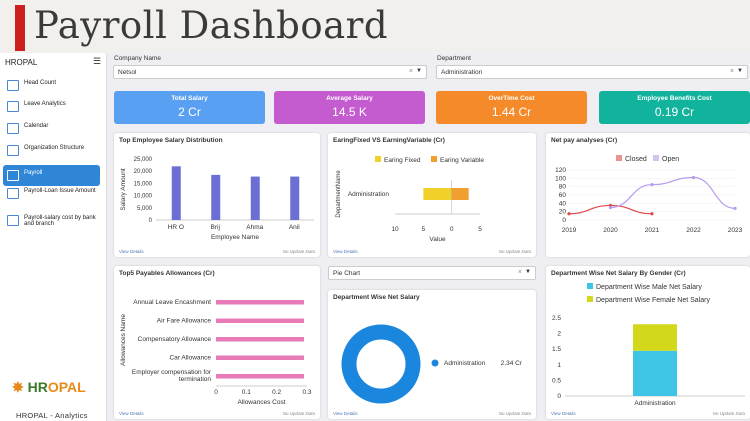 This screenshot has width=750, height=421. Describe the element at coordinates (592, 72) in the screenshot. I see `department-select: Administration × ▼` at that location.